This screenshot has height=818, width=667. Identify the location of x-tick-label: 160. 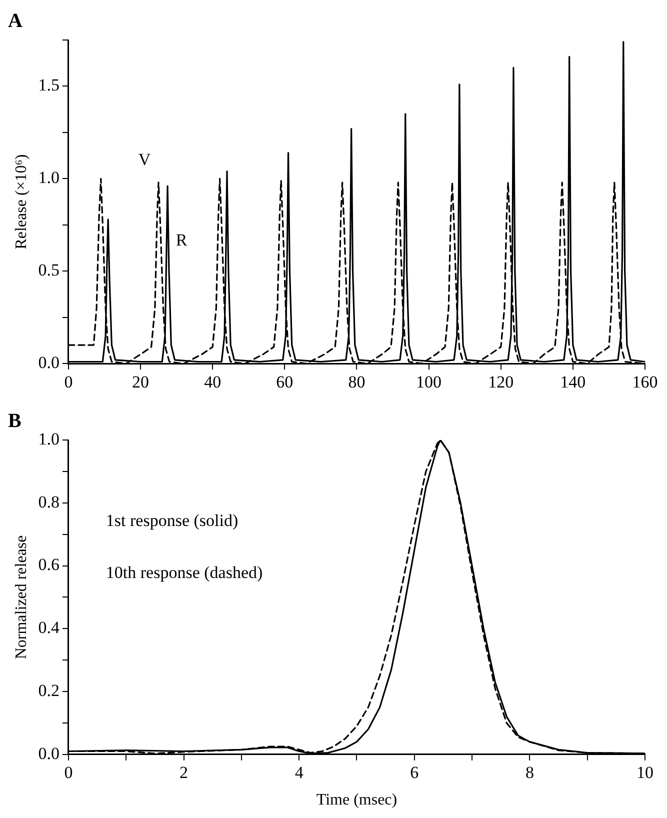
(645, 382).